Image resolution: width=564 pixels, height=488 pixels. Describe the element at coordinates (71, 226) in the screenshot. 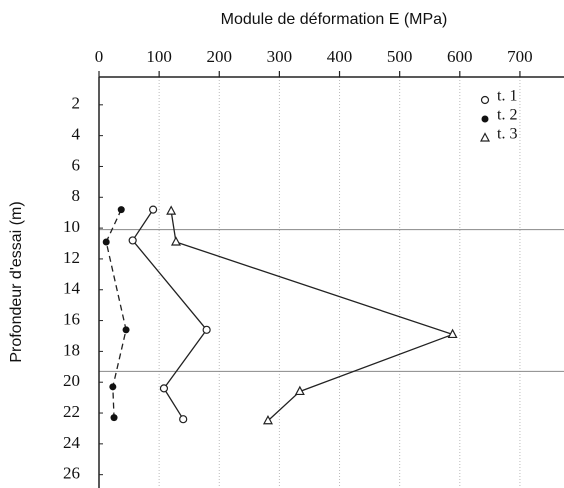

I see `y-tick-label: 10` at that location.